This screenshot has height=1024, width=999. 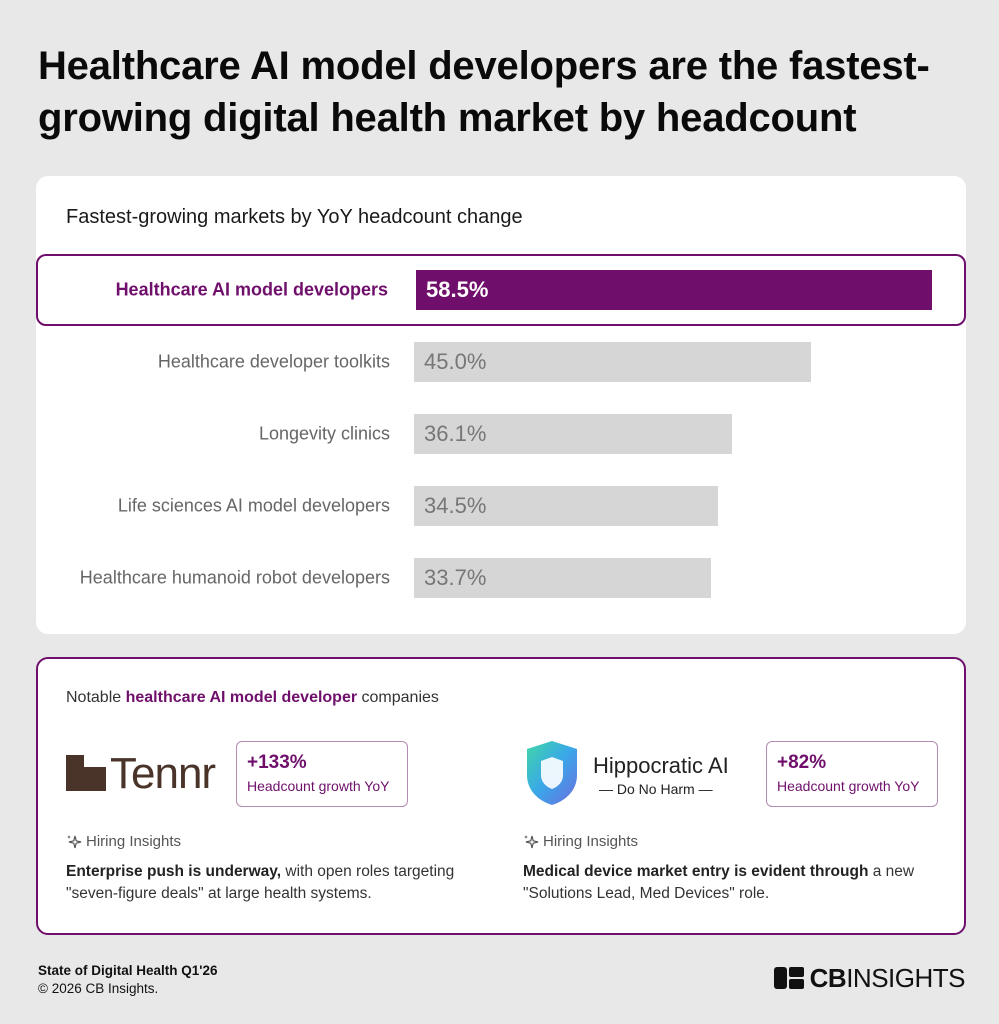 I want to click on copyright: © 2026 CB Insights., so click(x=98, y=988).